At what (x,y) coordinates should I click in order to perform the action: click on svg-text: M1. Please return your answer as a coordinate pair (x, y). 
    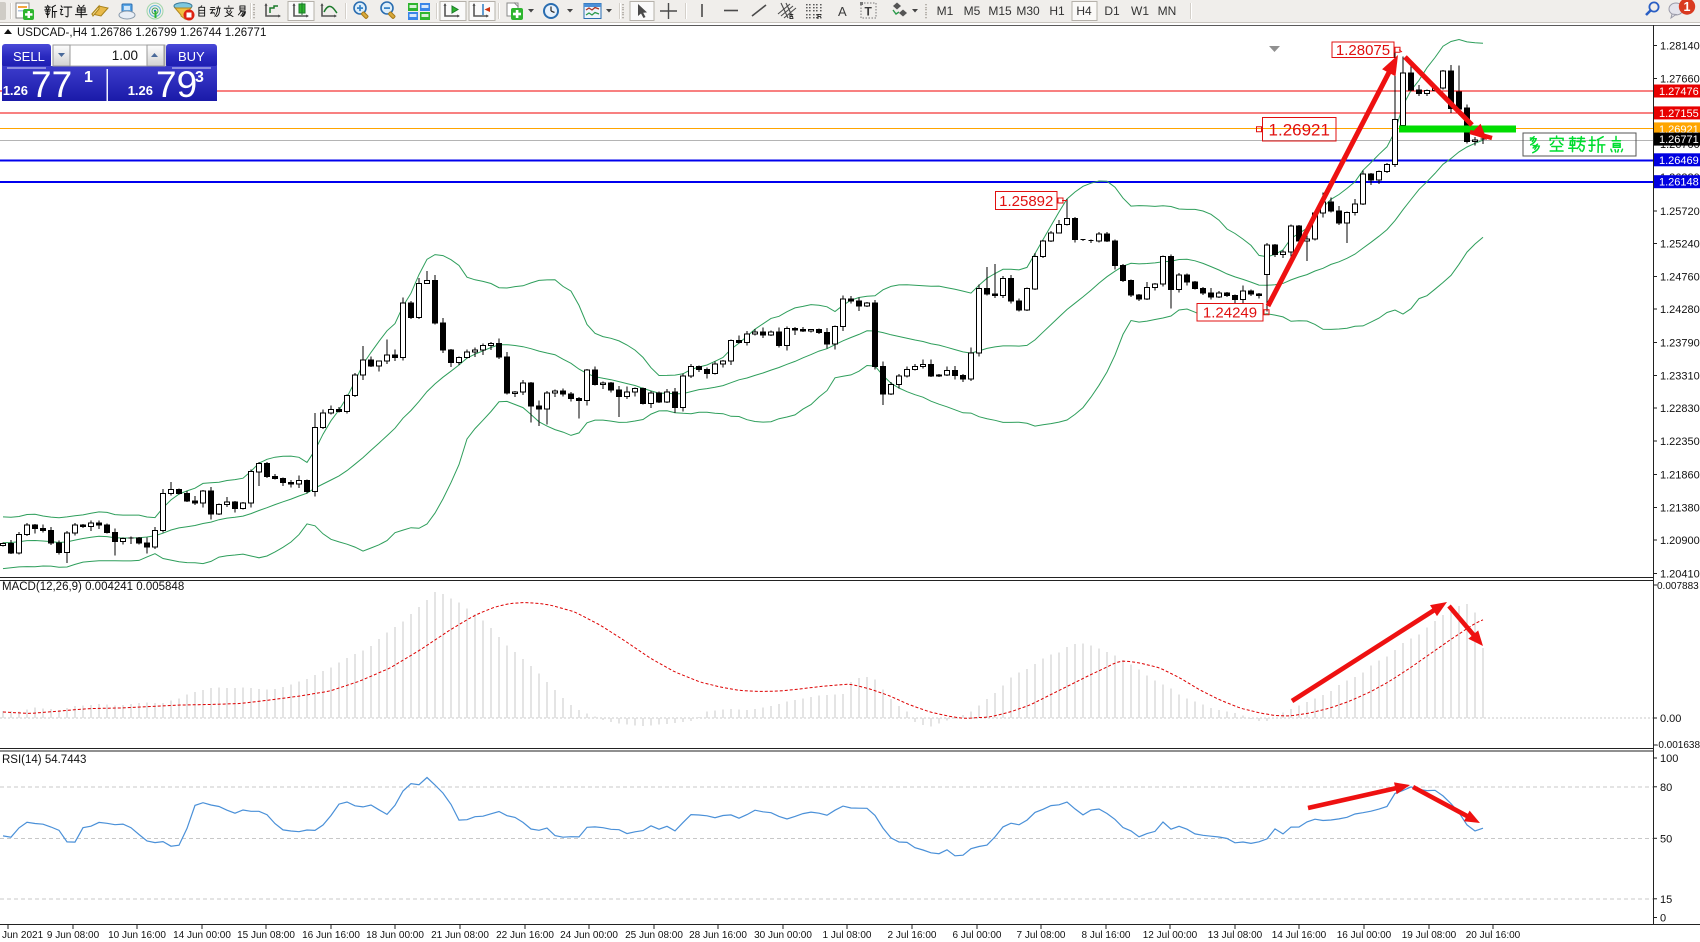
    Looking at the image, I should click on (945, 11).